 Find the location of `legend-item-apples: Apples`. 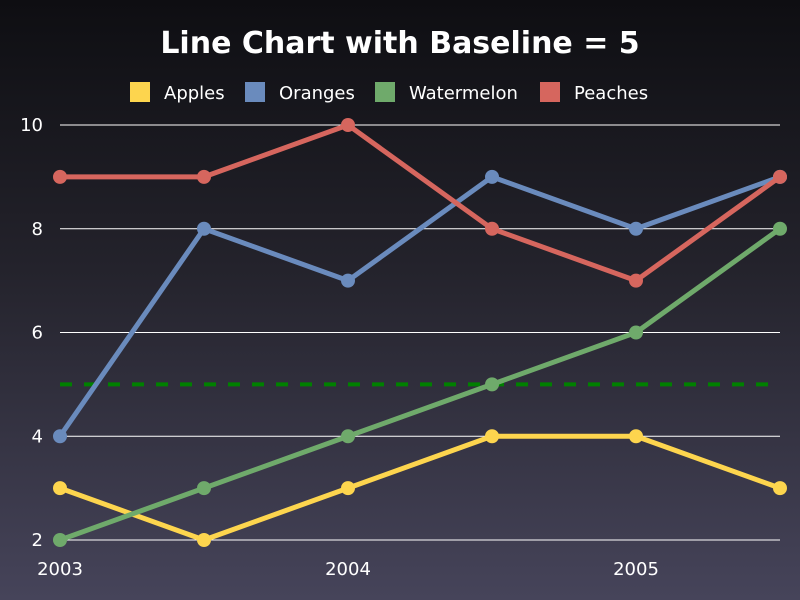

legend-item-apples: Apples is located at coordinates (177, 93).